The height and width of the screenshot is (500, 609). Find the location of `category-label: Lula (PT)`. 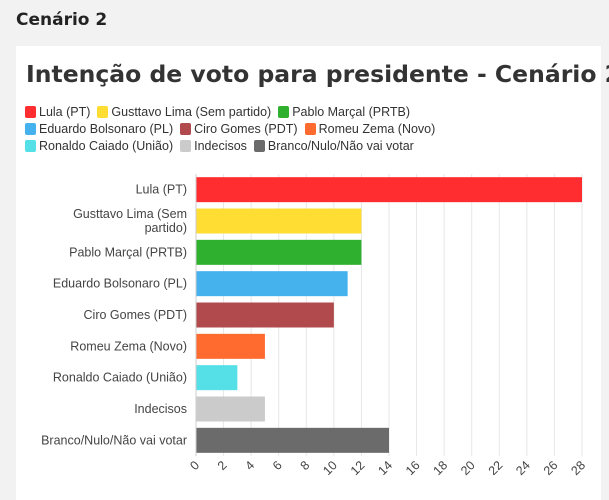

category-label: Lula (PT) is located at coordinates (161, 190).